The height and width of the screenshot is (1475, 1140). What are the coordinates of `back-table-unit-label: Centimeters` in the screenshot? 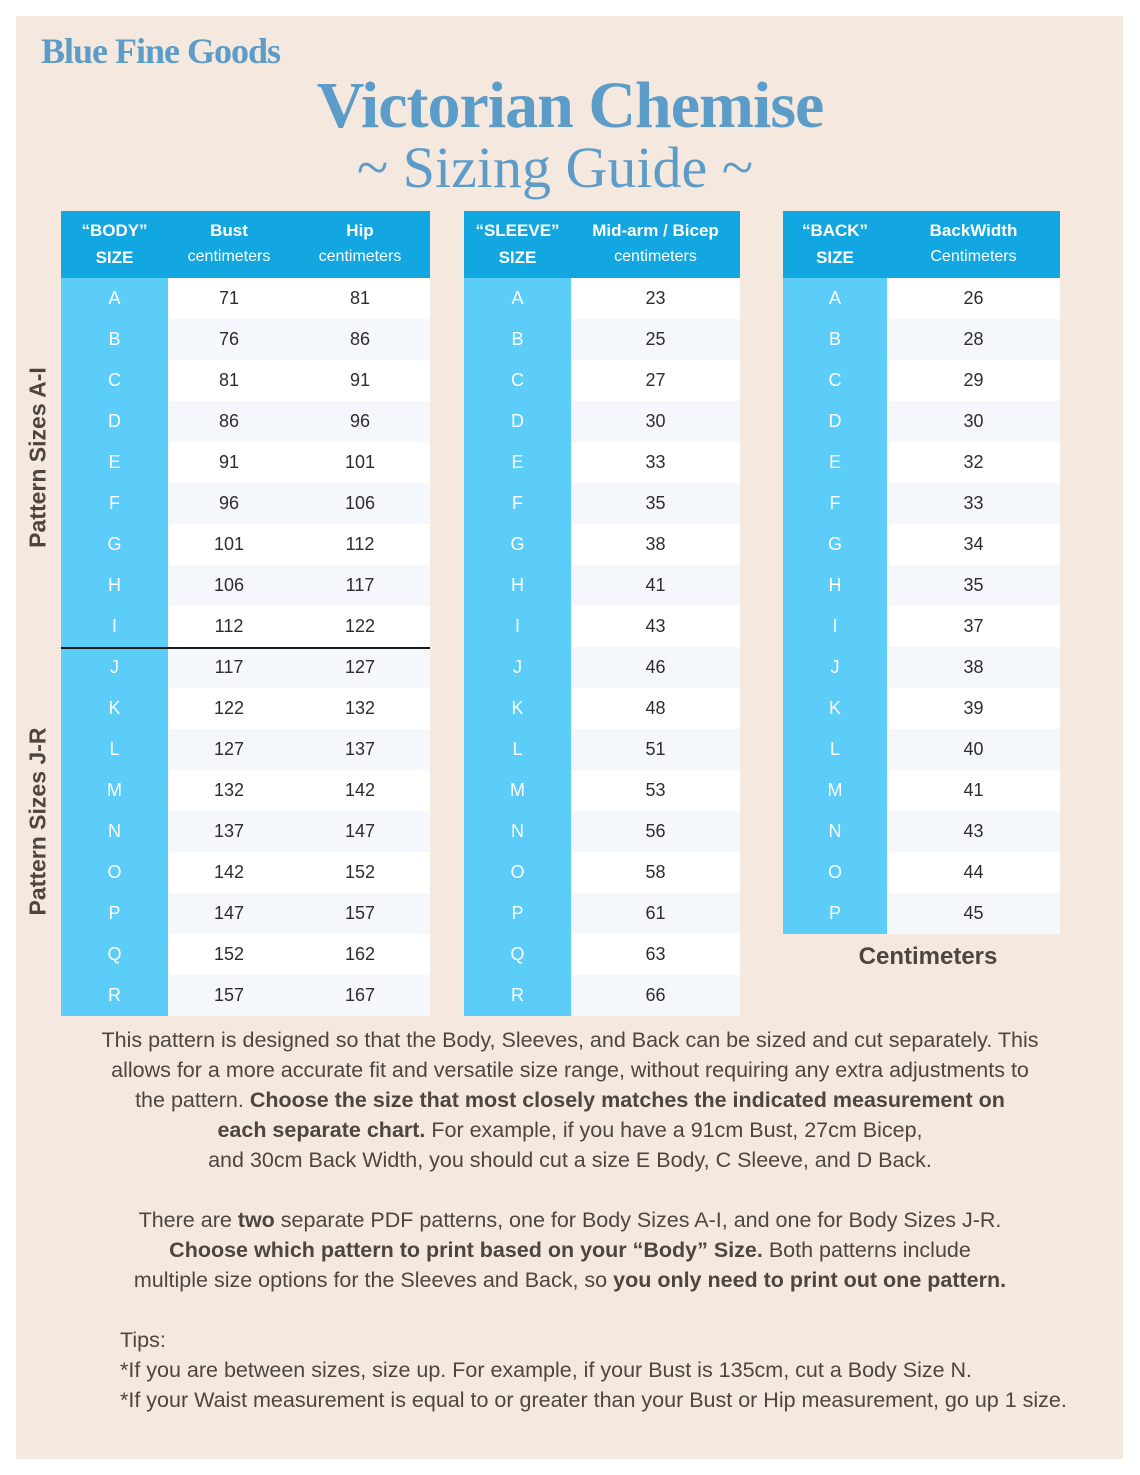 It's located at (928, 956).